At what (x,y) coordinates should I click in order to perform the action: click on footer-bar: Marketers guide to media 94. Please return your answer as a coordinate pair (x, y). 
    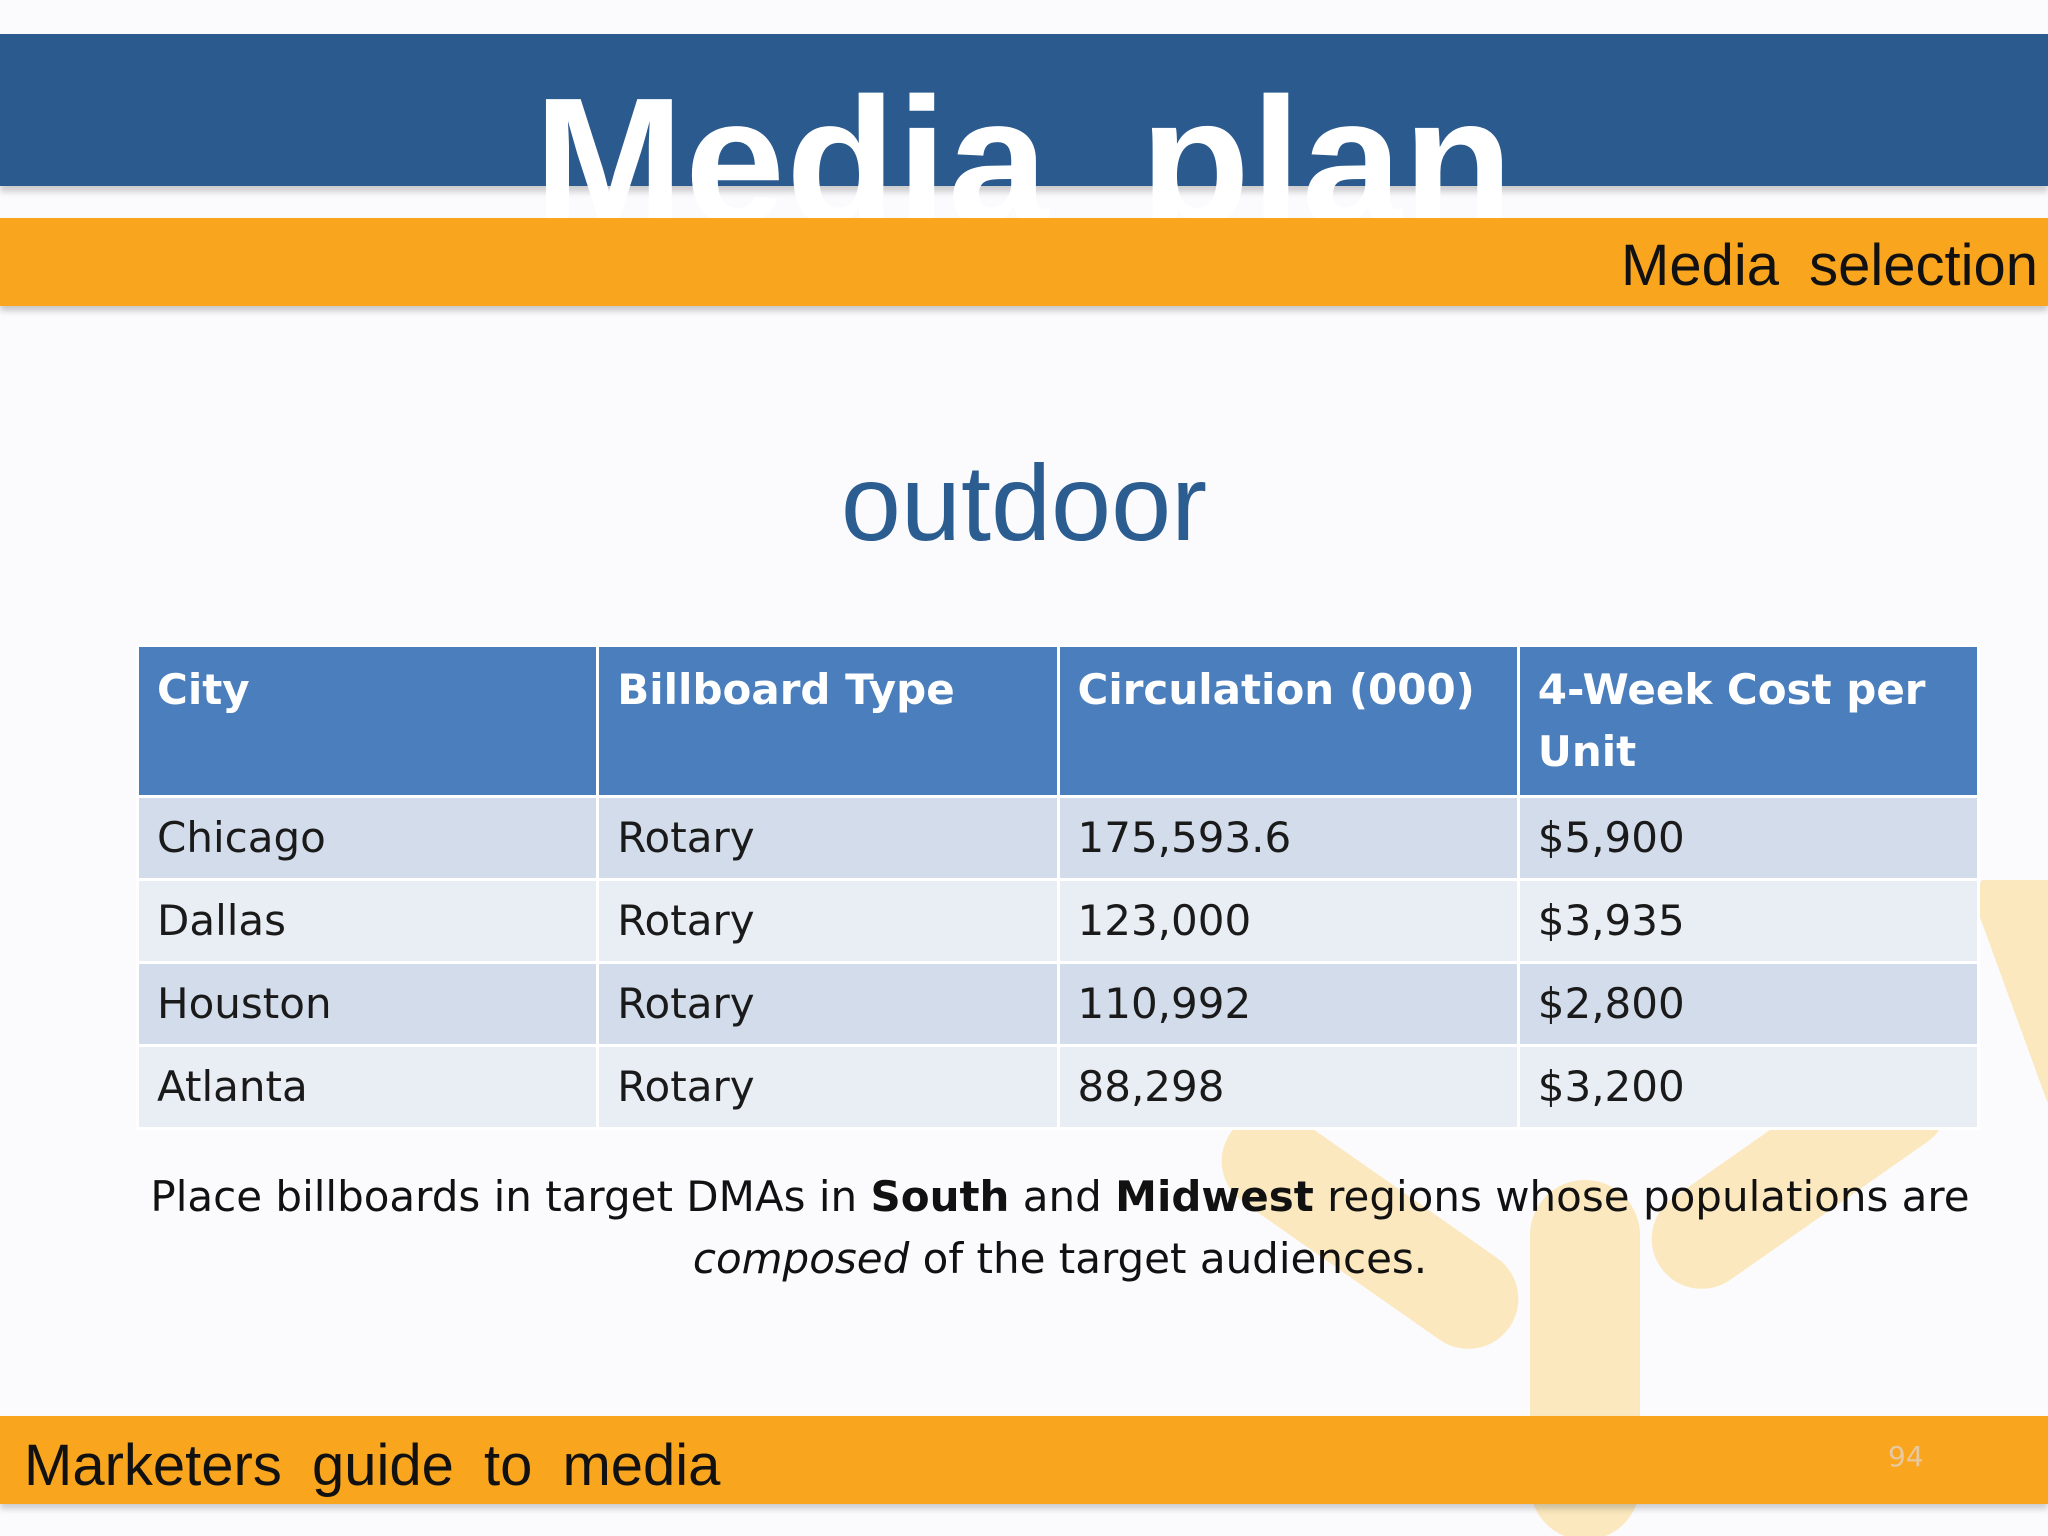
    Looking at the image, I should click on (1024, 1460).